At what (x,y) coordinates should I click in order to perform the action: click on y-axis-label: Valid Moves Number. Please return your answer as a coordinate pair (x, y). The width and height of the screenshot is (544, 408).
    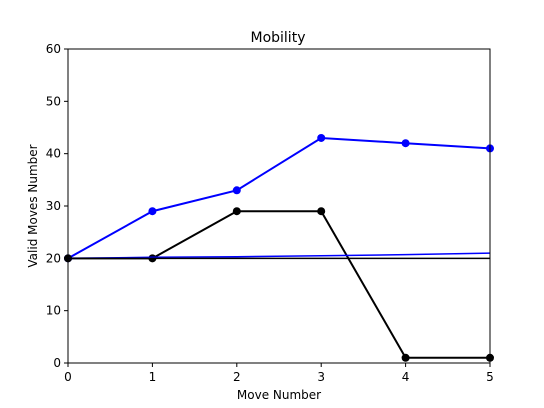
    Looking at the image, I should click on (33, 205).